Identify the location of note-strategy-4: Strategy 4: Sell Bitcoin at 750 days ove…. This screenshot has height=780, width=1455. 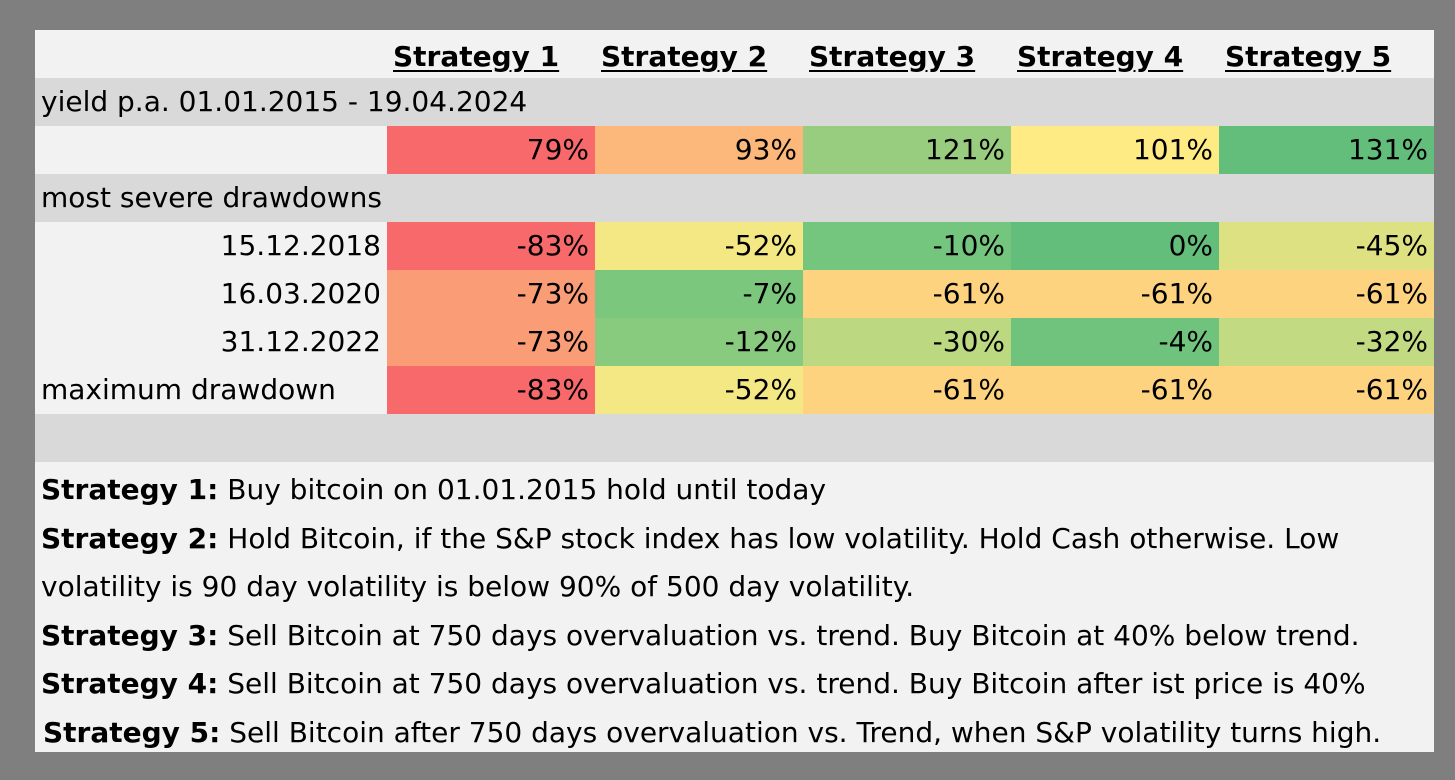
(736, 684).